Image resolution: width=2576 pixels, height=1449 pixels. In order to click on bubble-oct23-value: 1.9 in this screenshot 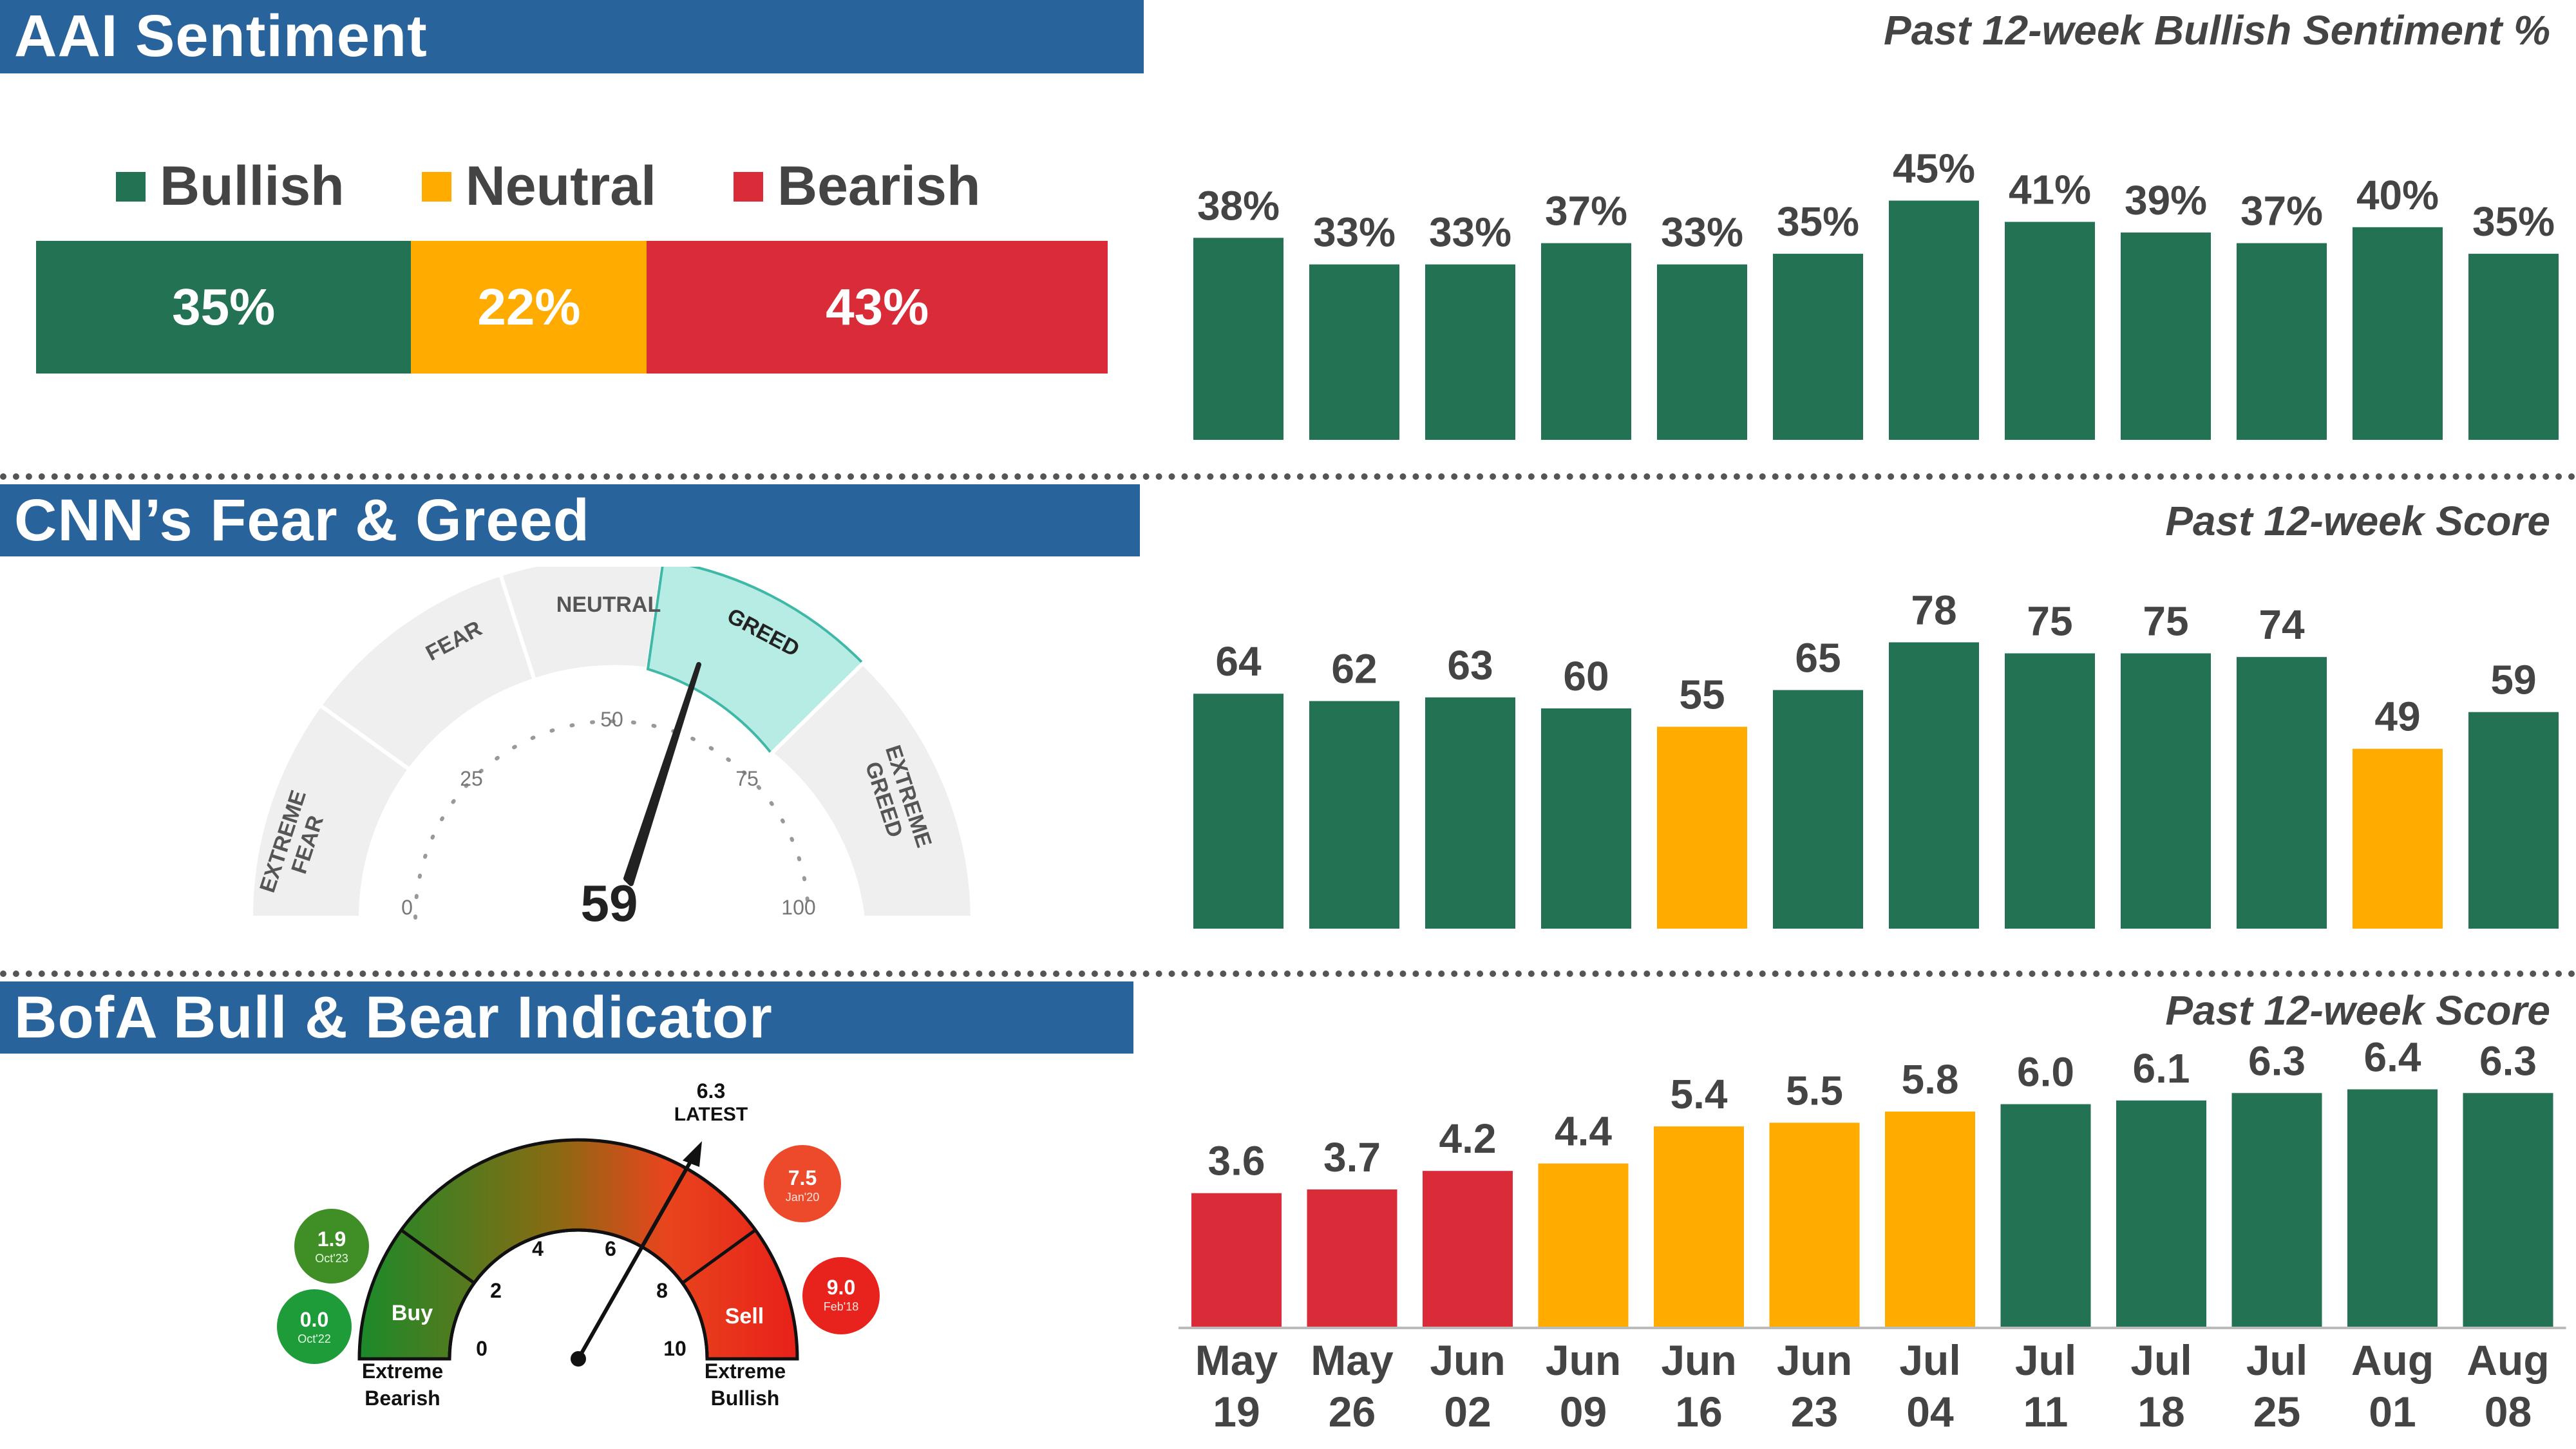, I will do `click(332, 1239)`.